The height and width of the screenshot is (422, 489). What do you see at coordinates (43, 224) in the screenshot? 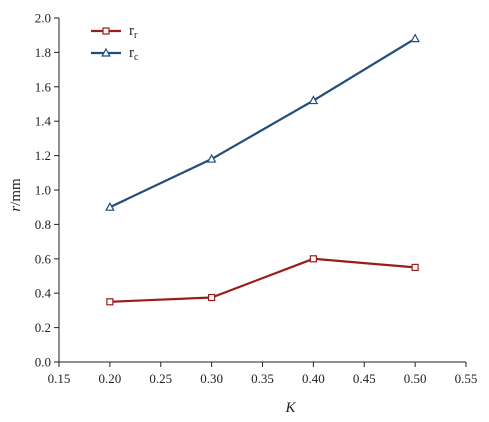
I see `y-tick-label: 0.8` at bounding box center [43, 224].